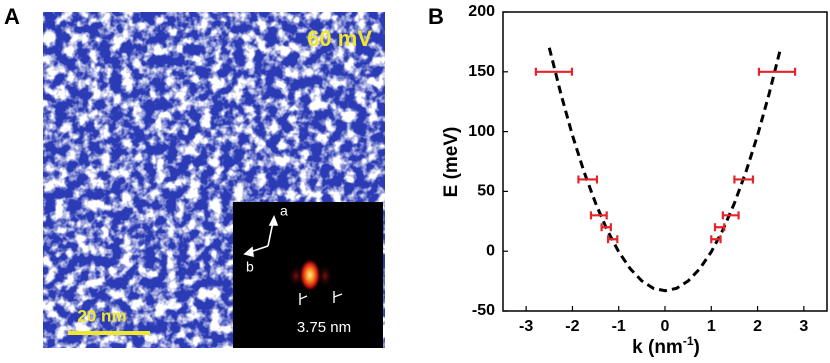 The height and width of the screenshot is (363, 830). I want to click on x-tick-label: -2, so click(572, 326).